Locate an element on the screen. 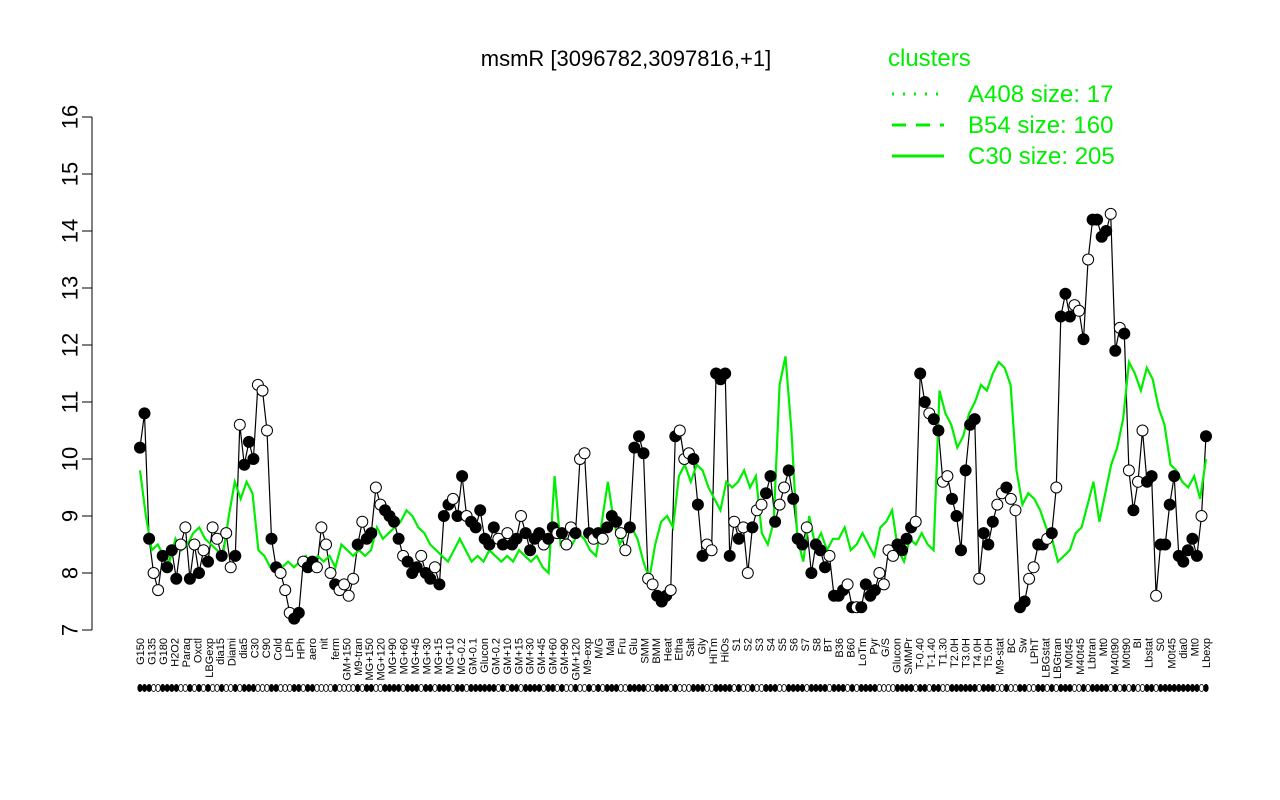  x-tick-label: nit is located at coordinates (324, 644).